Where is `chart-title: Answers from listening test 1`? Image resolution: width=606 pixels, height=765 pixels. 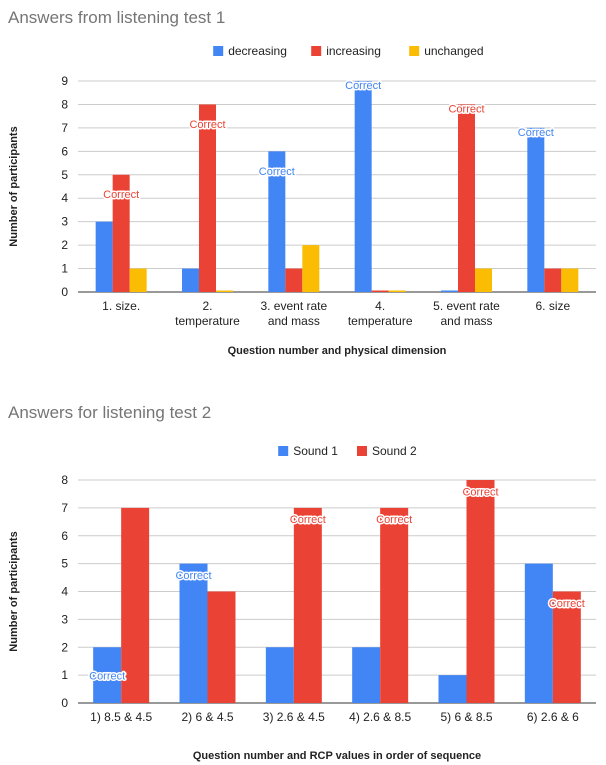
chart-title: Answers from listening test 1 is located at coordinates (117, 17).